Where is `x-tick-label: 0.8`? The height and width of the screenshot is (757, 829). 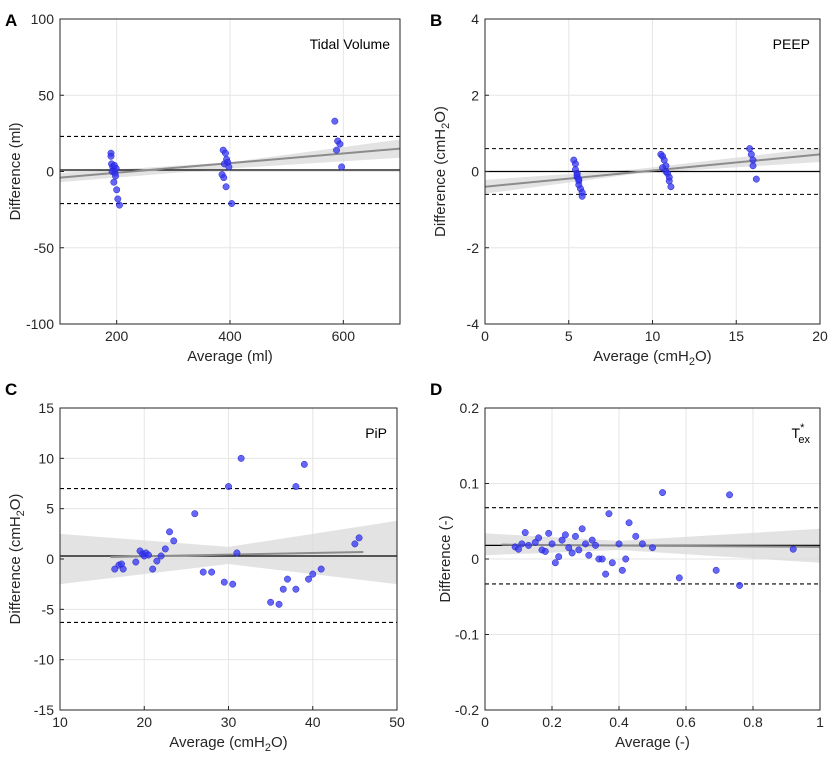 x-tick-label: 0.8 is located at coordinates (753, 722).